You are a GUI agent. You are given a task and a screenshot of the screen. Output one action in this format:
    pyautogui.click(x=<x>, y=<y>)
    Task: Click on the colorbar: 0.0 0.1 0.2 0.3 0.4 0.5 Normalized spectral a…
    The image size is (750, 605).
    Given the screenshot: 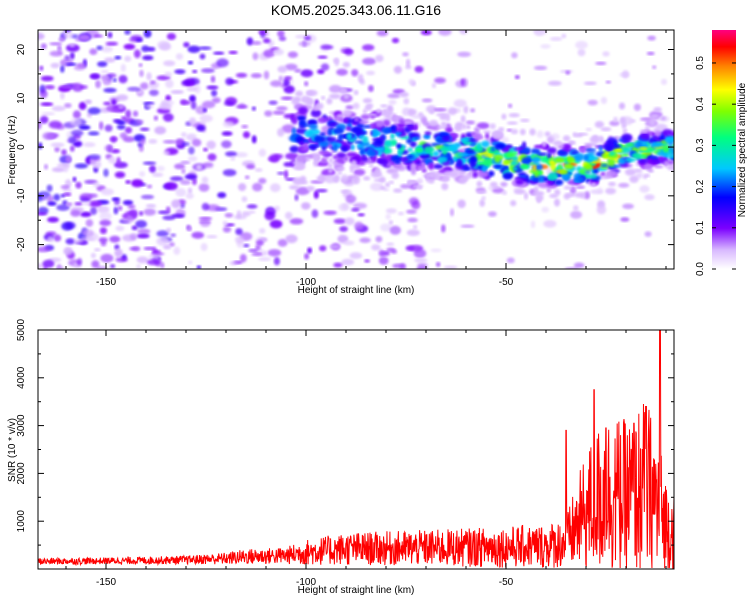 What is the action you would take?
    pyautogui.click(x=721, y=153)
    